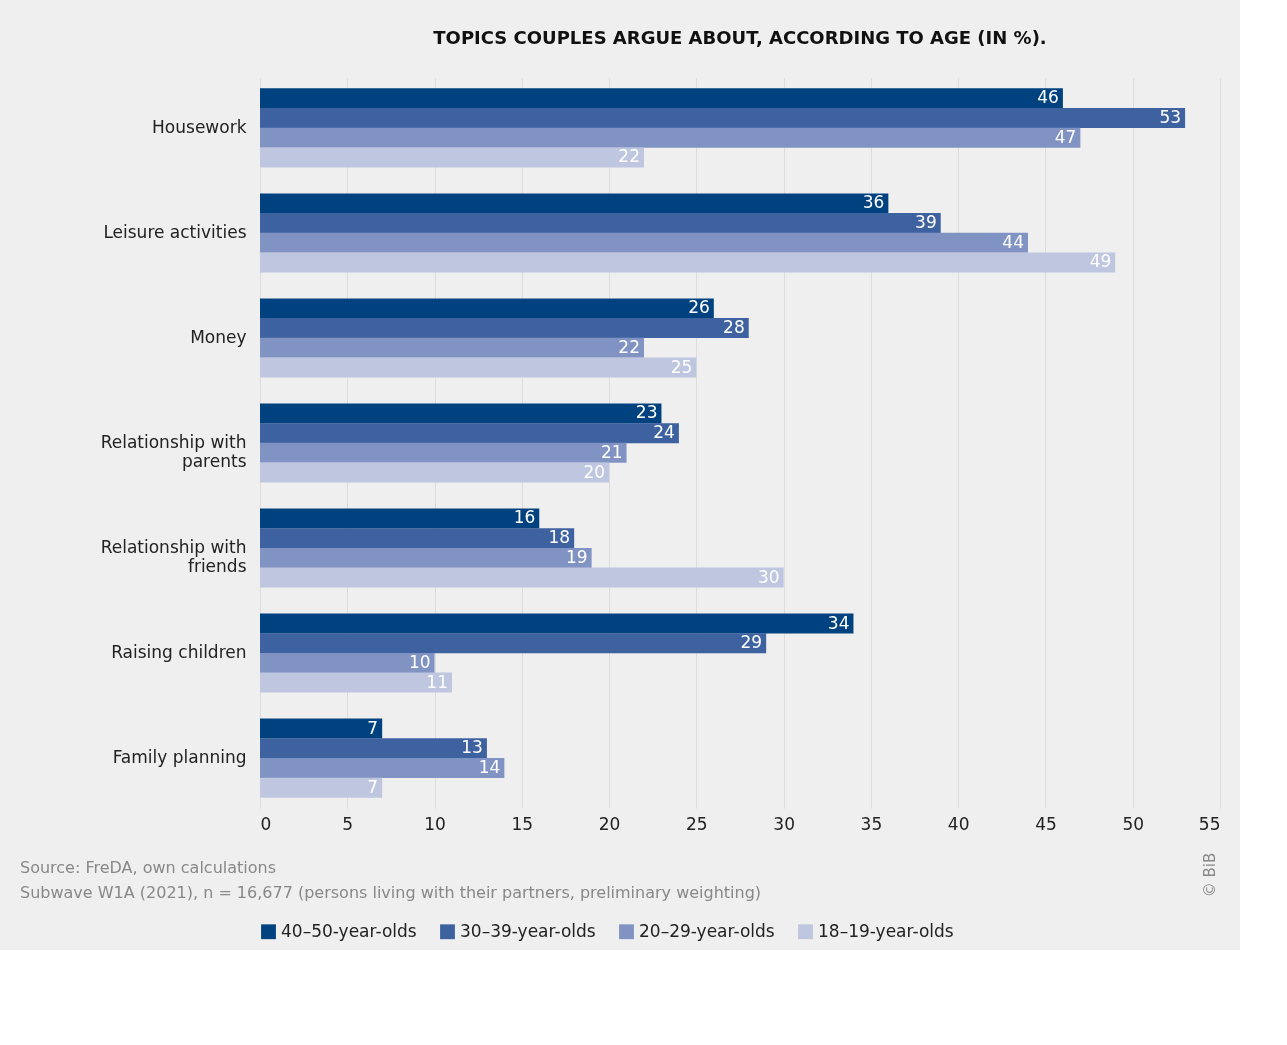  What do you see at coordinates (769, 576) in the screenshot?
I see `data-label: 30` at bounding box center [769, 576].